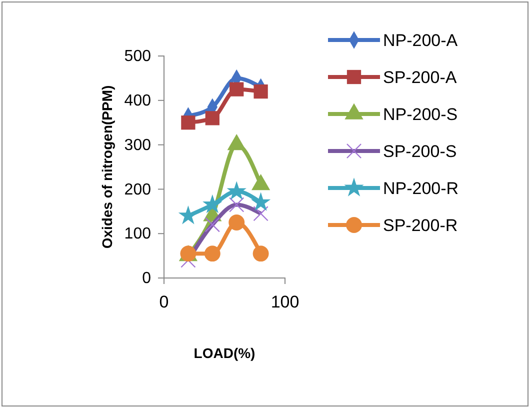 The image size is (531, 410). What do you see at coordinates (138, 234) in the screenshot?
I see `y-tick-label: 100` at bounding box center [138, 234].